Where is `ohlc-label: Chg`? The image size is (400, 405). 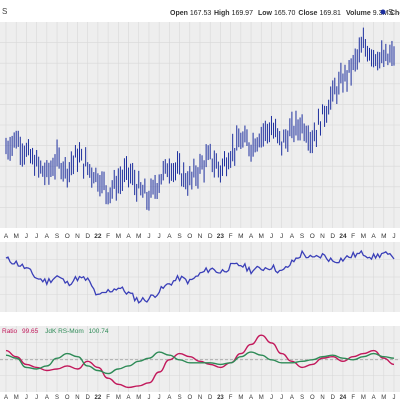 ohlc-label: Chg is located at coordinates (395, 13).